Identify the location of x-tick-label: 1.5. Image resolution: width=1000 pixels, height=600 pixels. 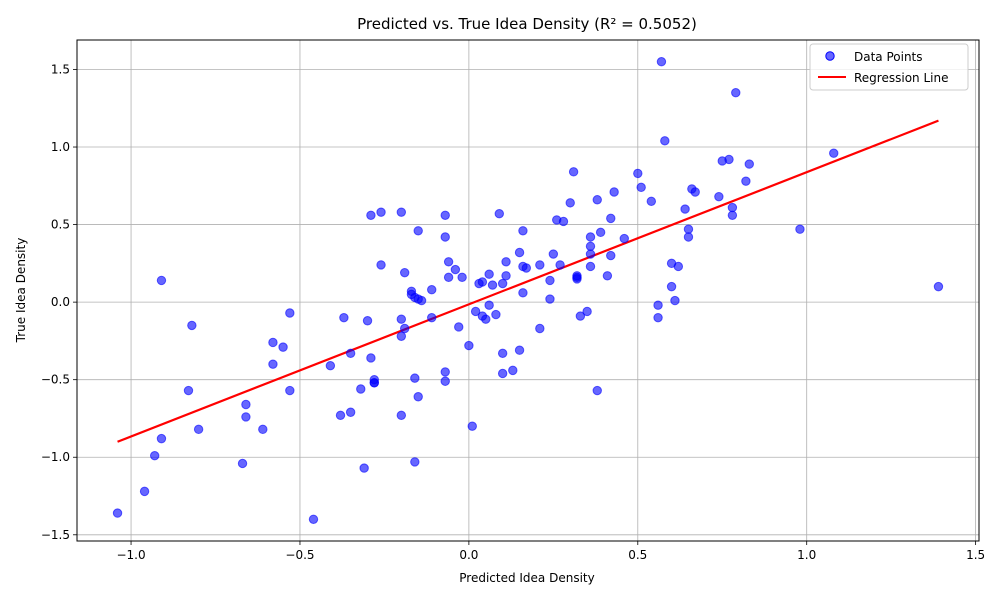
(975, 555).